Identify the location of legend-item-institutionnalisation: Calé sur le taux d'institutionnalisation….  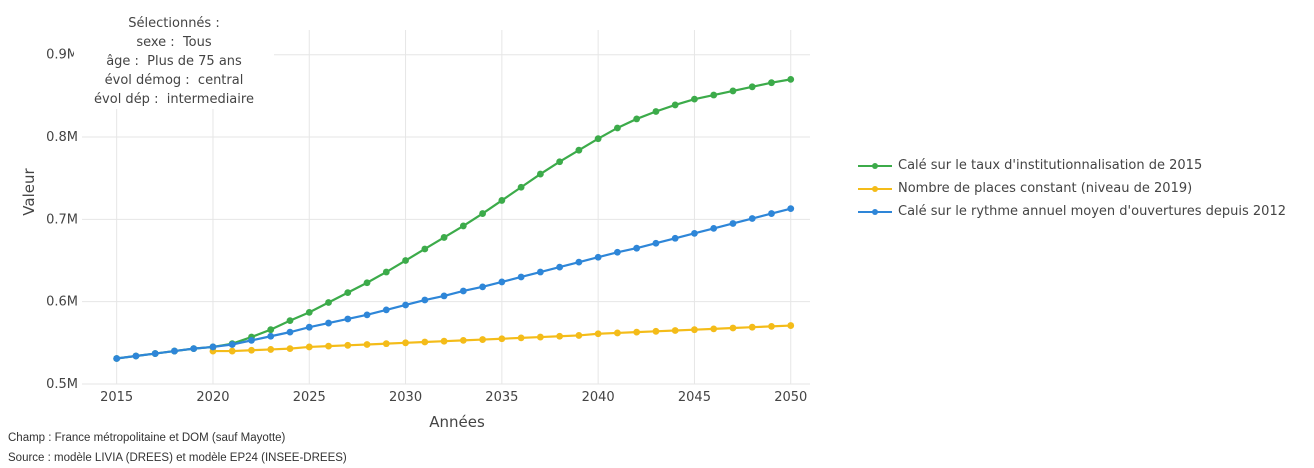
(1072, 165).